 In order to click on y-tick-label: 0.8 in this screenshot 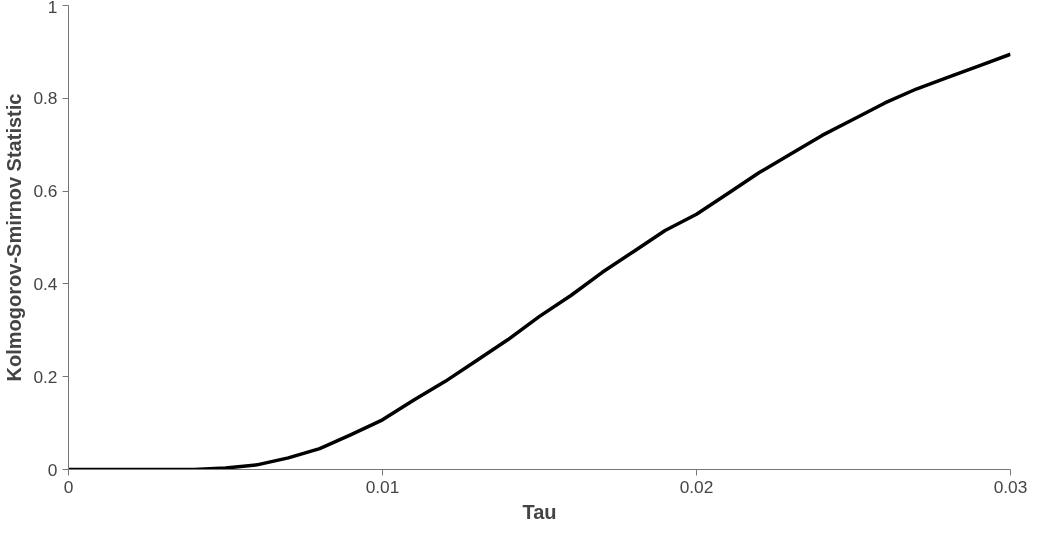, I will do `click(45, 98)`.